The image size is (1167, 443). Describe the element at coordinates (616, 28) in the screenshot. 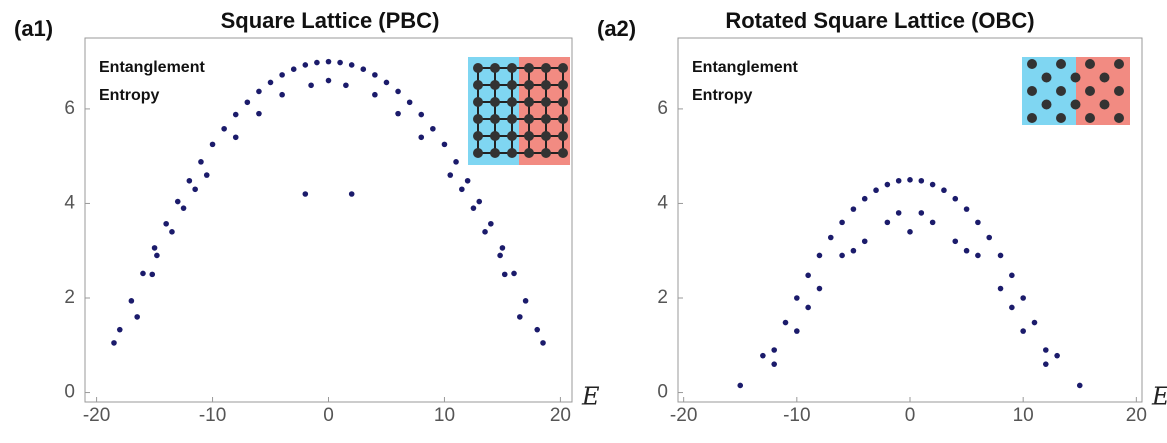

I see `panel-label: (a2)` at that location.